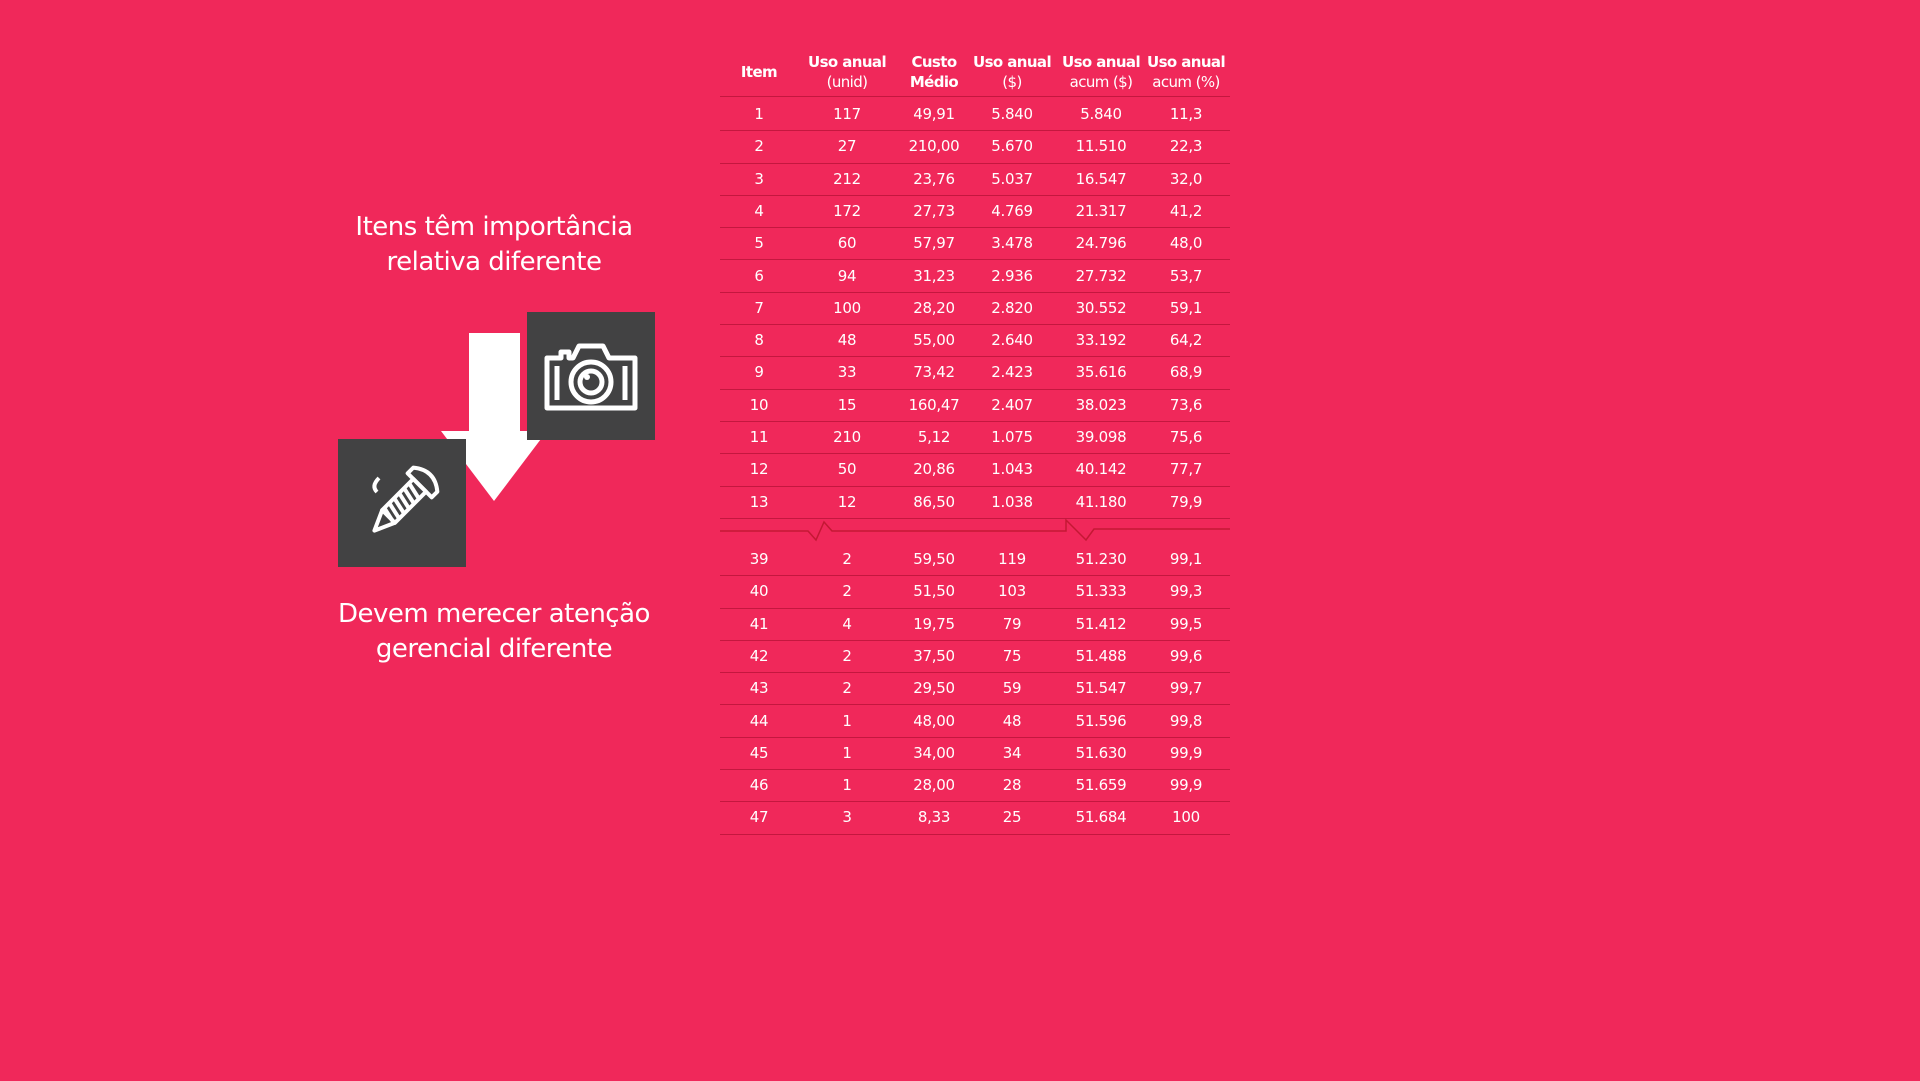 This screenshot has height=1081, width=1920. Describe the element at coordinates (1101, 81) in the screenshot. I see `header-label-line-2: acum ($)` at that location.